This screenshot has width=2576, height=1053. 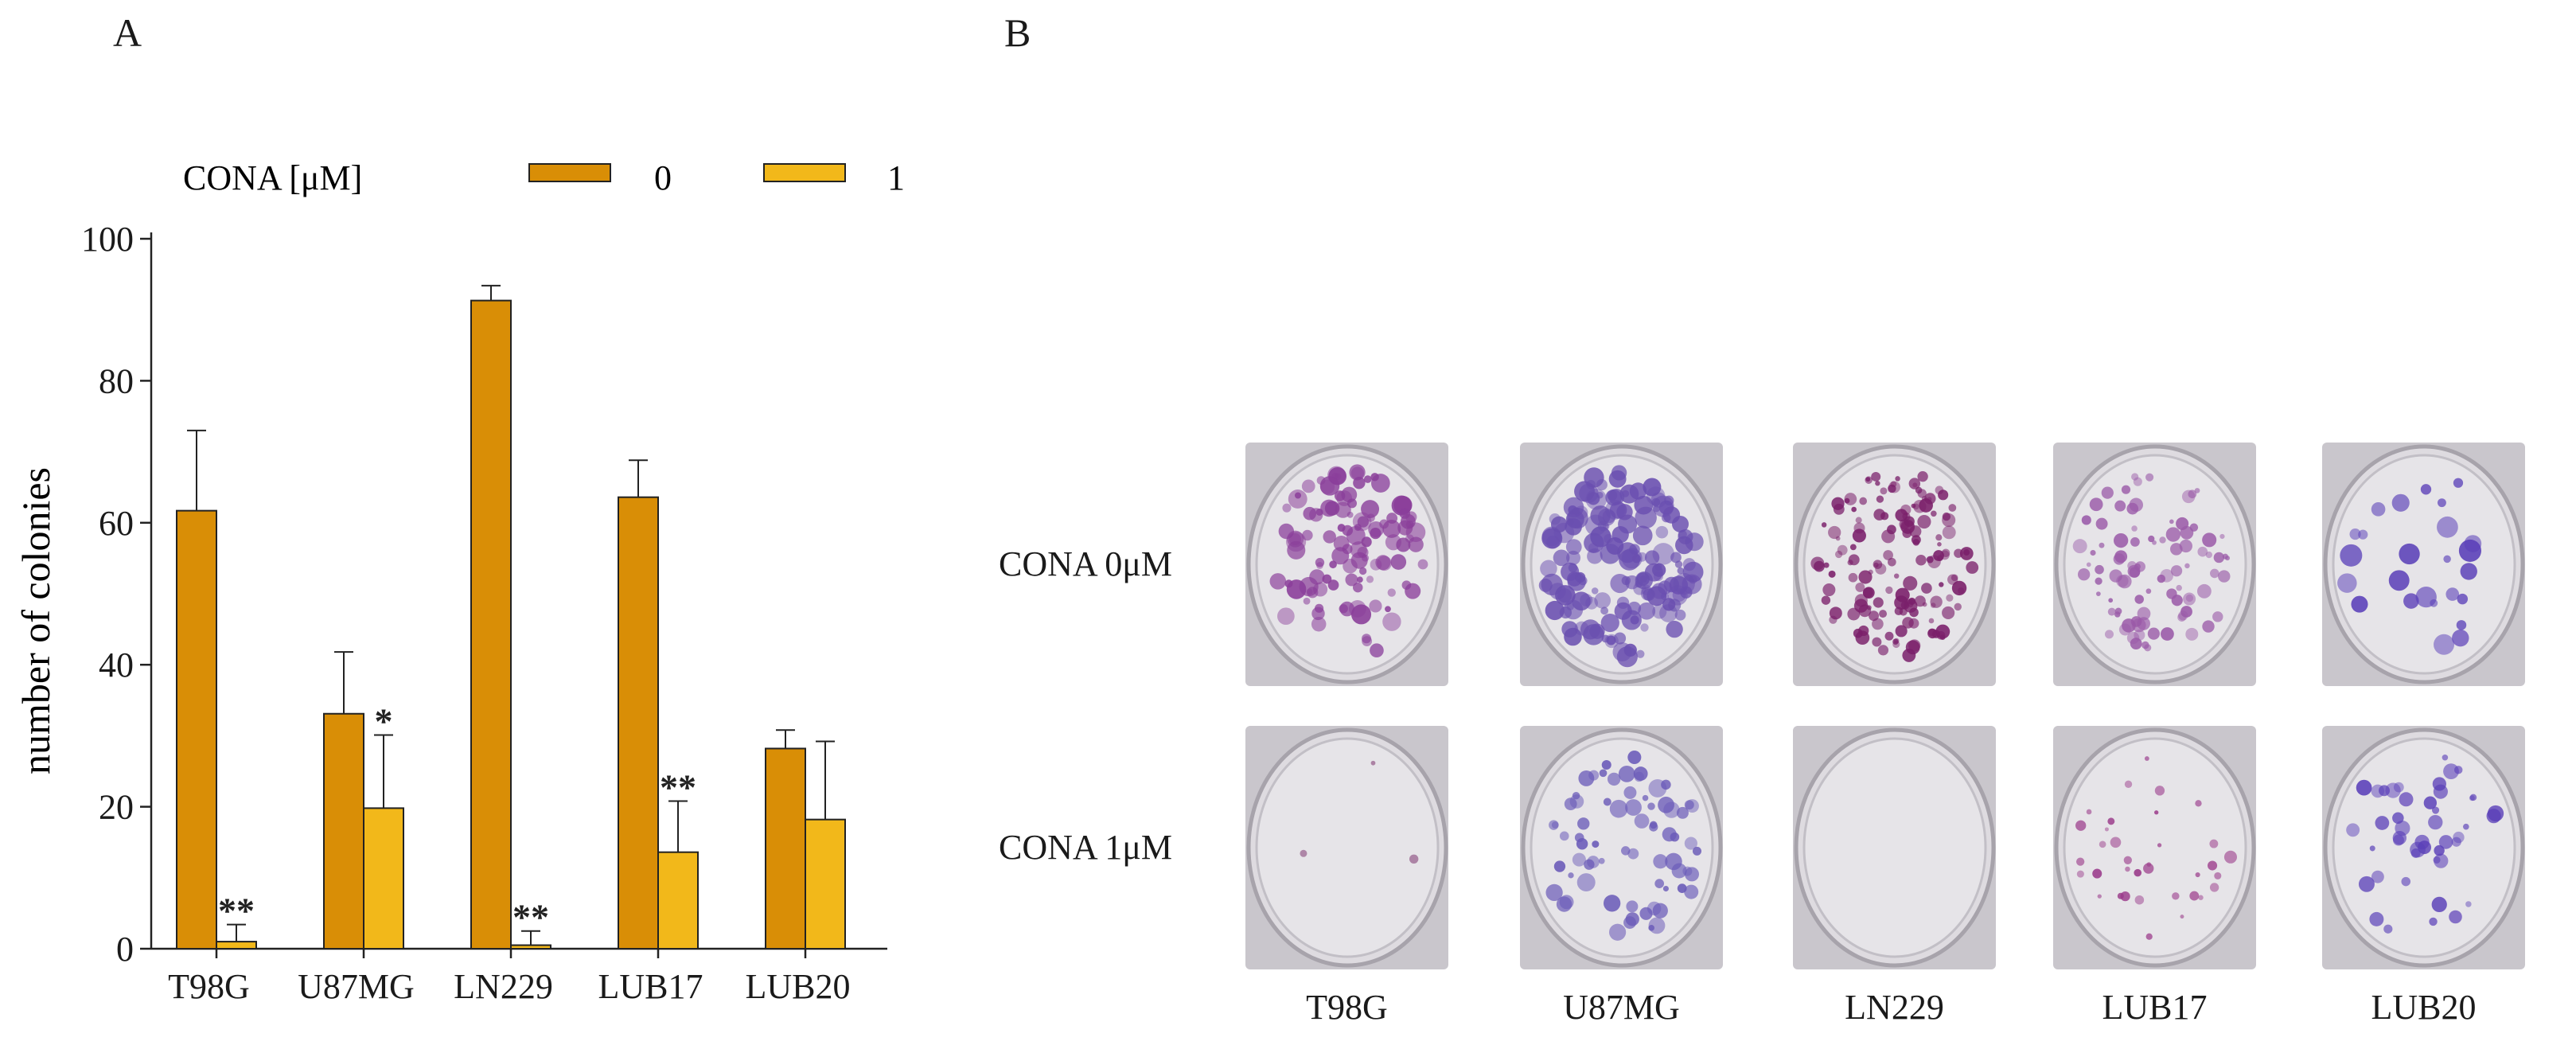 I want to click on x-tick-label-lub20: LUB20, so click(x=798, y=986).